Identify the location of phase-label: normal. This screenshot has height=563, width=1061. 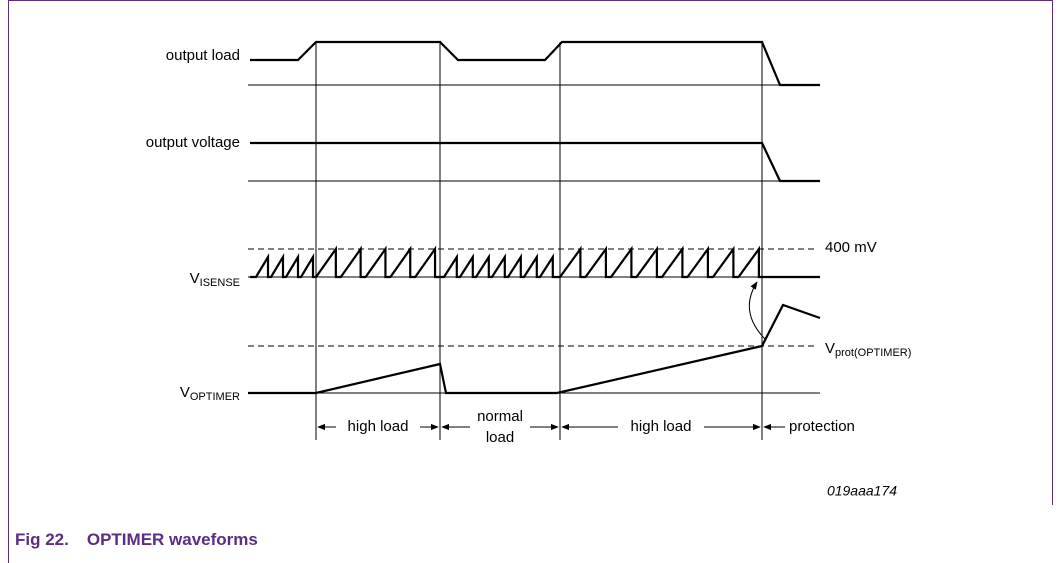
(500, 416).